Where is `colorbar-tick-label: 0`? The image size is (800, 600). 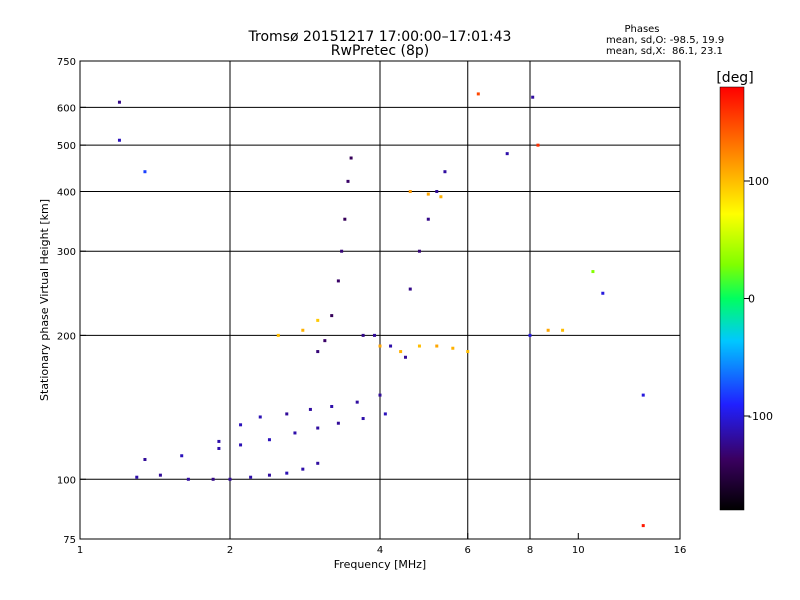
colorbar-tick-label: 0 is located at coordinates (751, 299).